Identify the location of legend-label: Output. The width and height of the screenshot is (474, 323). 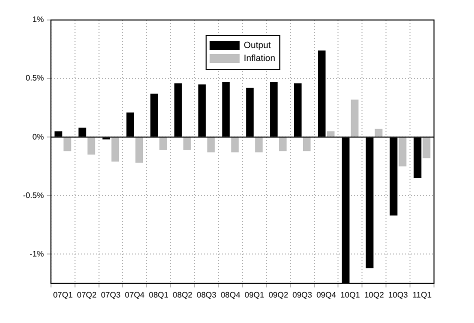
(258, 45).